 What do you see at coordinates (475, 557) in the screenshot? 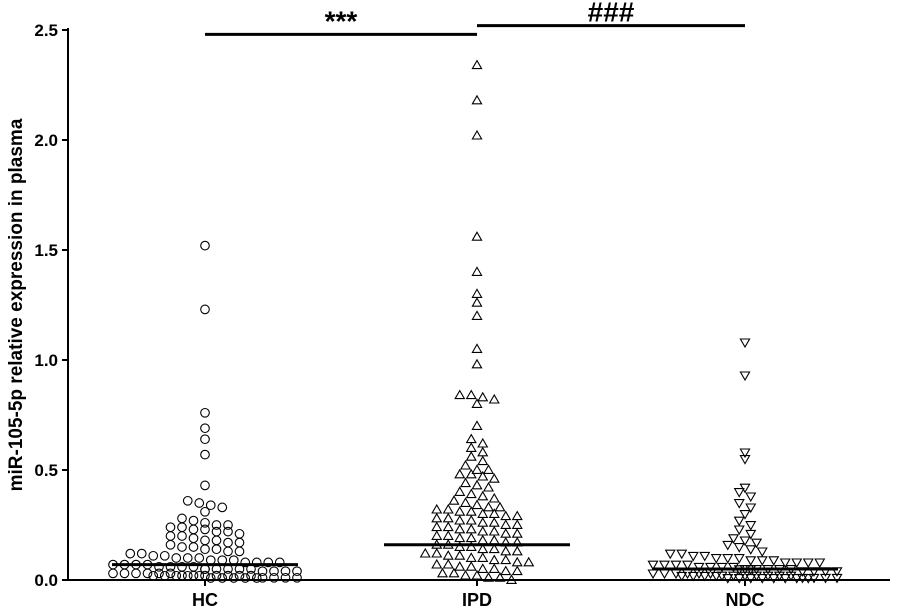
I see `median-lines` at bounding box center [475, 557].